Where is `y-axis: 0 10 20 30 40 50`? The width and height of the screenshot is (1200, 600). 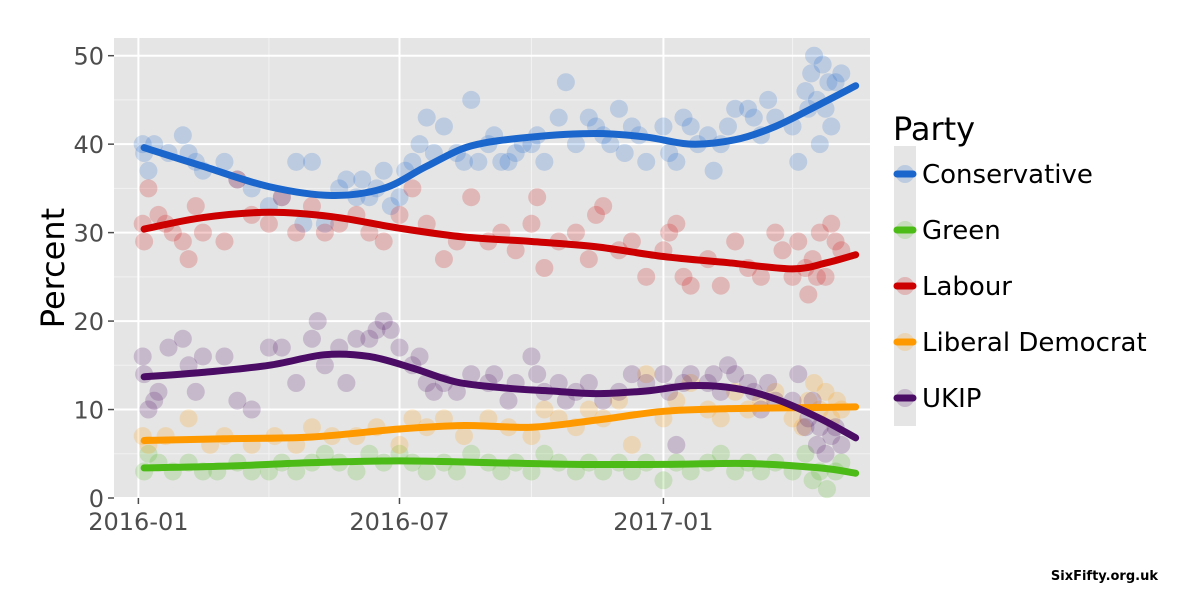 y-axis: 0 10 20 30 40 50 is located at coordinates (93, 278).